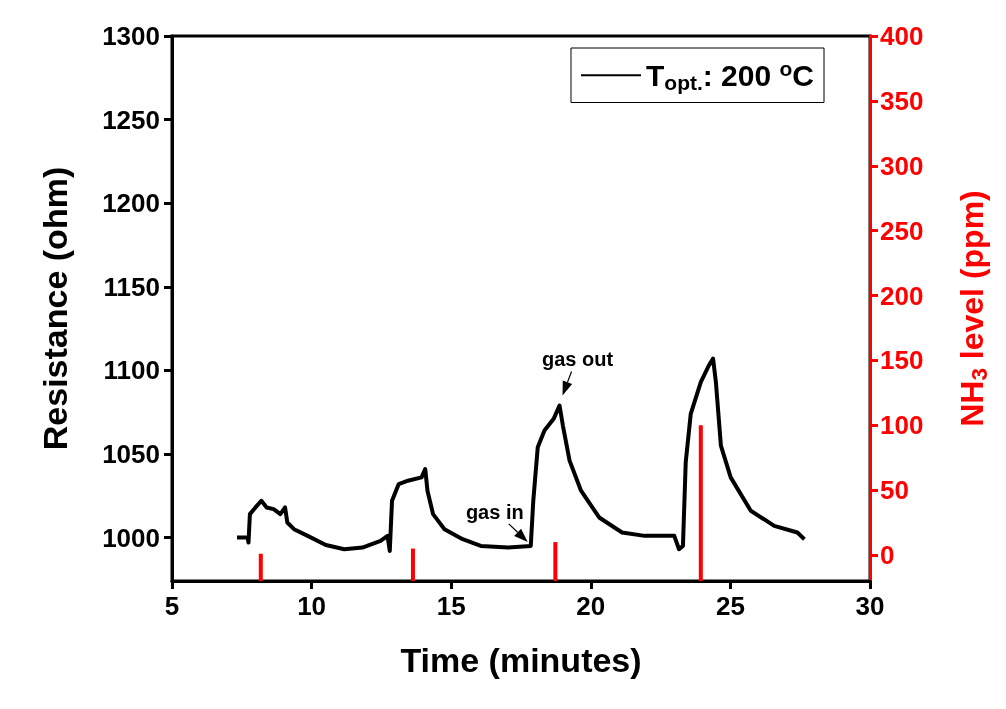 The image size is (1006, 709). What do you see at coordinates (131, 286) in the screenshot?
I see `y-tick-label: 1150` at bounding box center [131, 286].